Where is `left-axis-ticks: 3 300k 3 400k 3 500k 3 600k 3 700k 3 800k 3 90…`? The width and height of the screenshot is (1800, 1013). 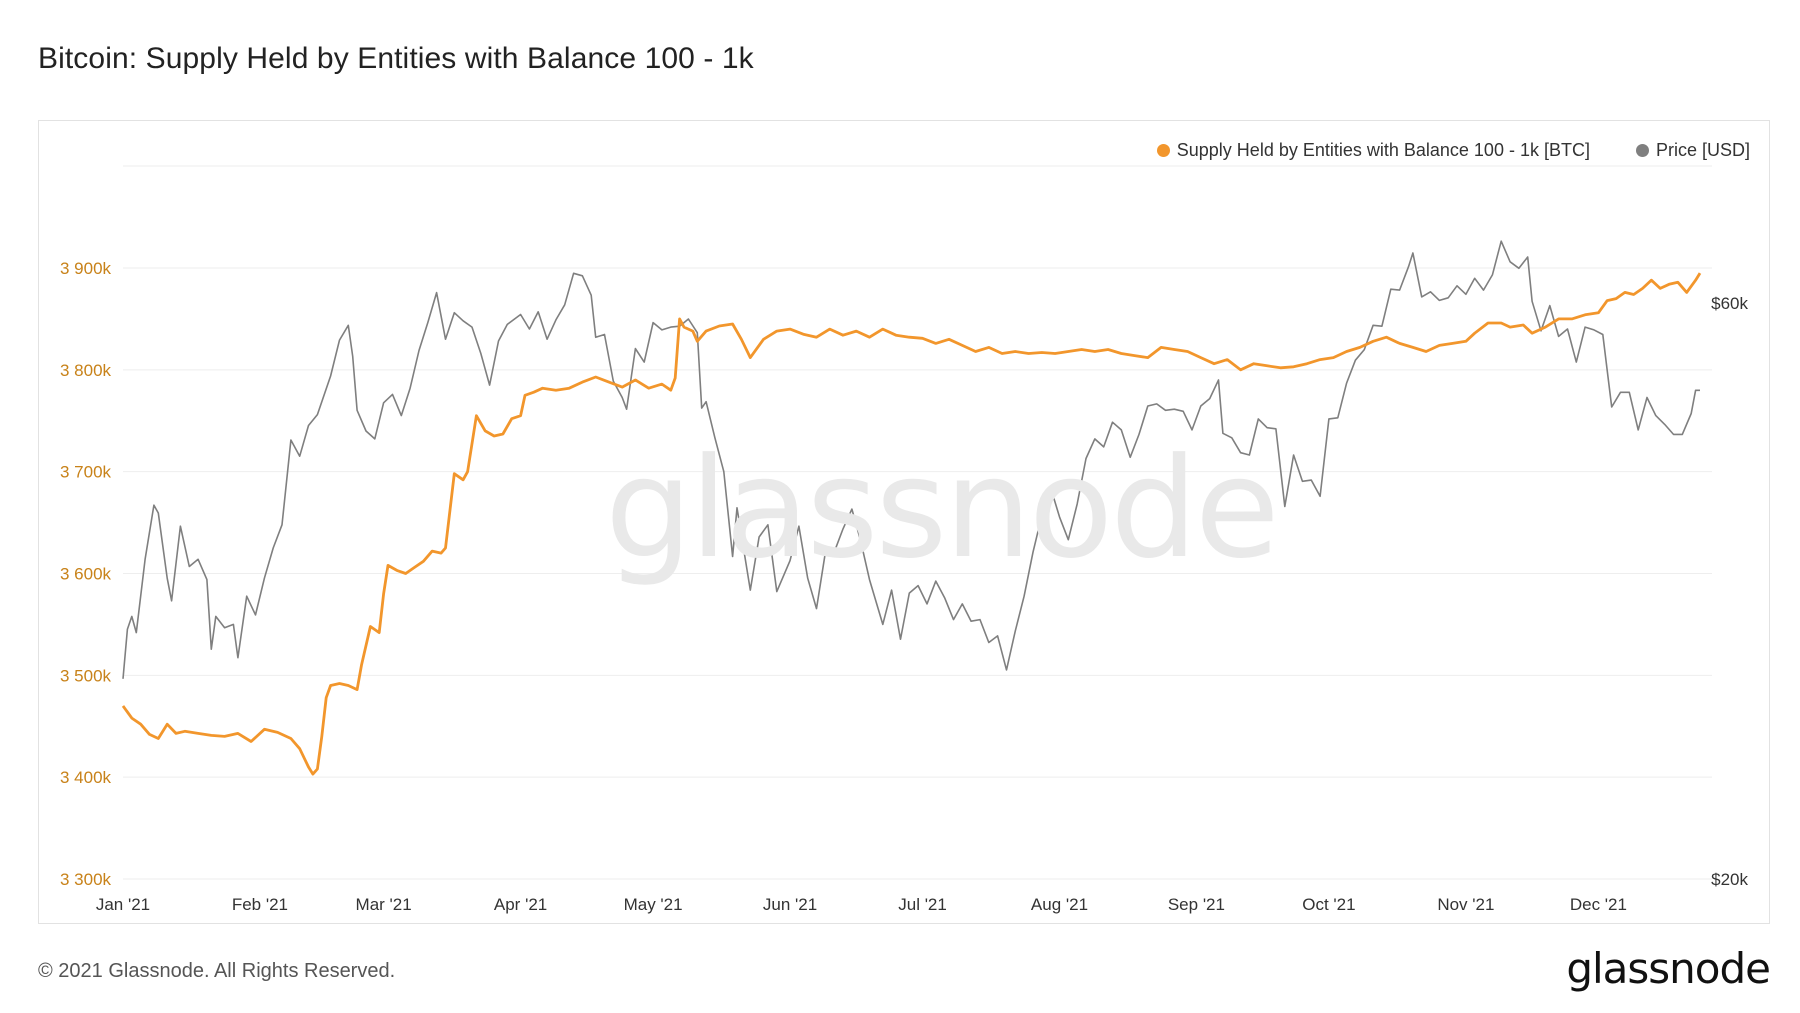
left-axis-ticks: 3 300k 3 400k 3 500k 3 600k 3 700k 3 800k 3 90… is located at coordinates (86, 574).